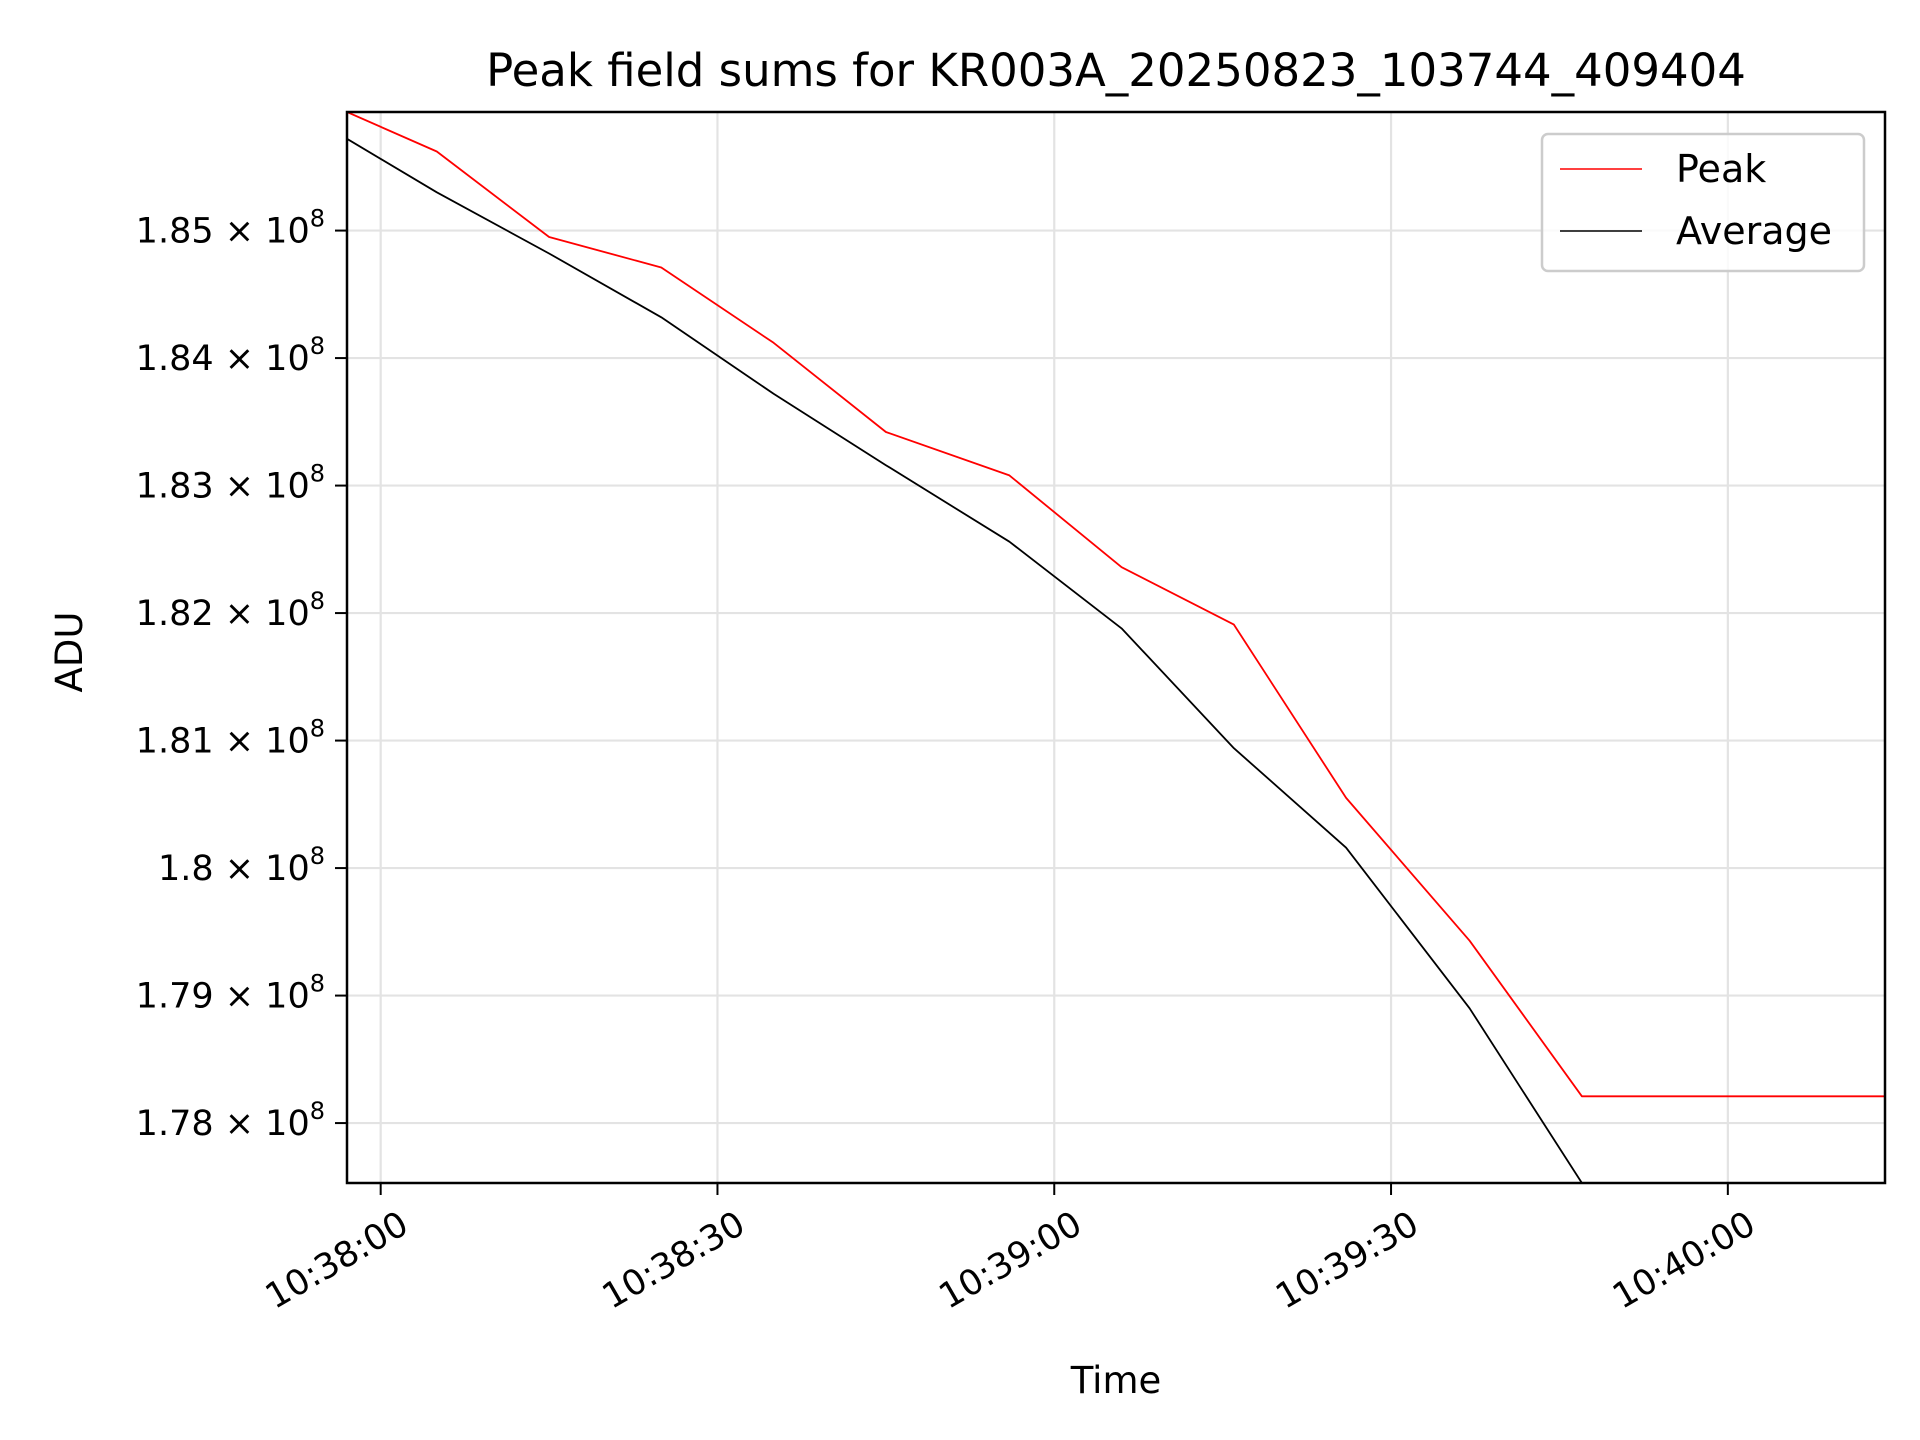 Image resolution: width=1920 pixels, height=1440 pixels. What do you see at coordinates (1116, 1380) in the screenshot?
I see `x-axis-title: Time` at bounding box center [1116, 1380].